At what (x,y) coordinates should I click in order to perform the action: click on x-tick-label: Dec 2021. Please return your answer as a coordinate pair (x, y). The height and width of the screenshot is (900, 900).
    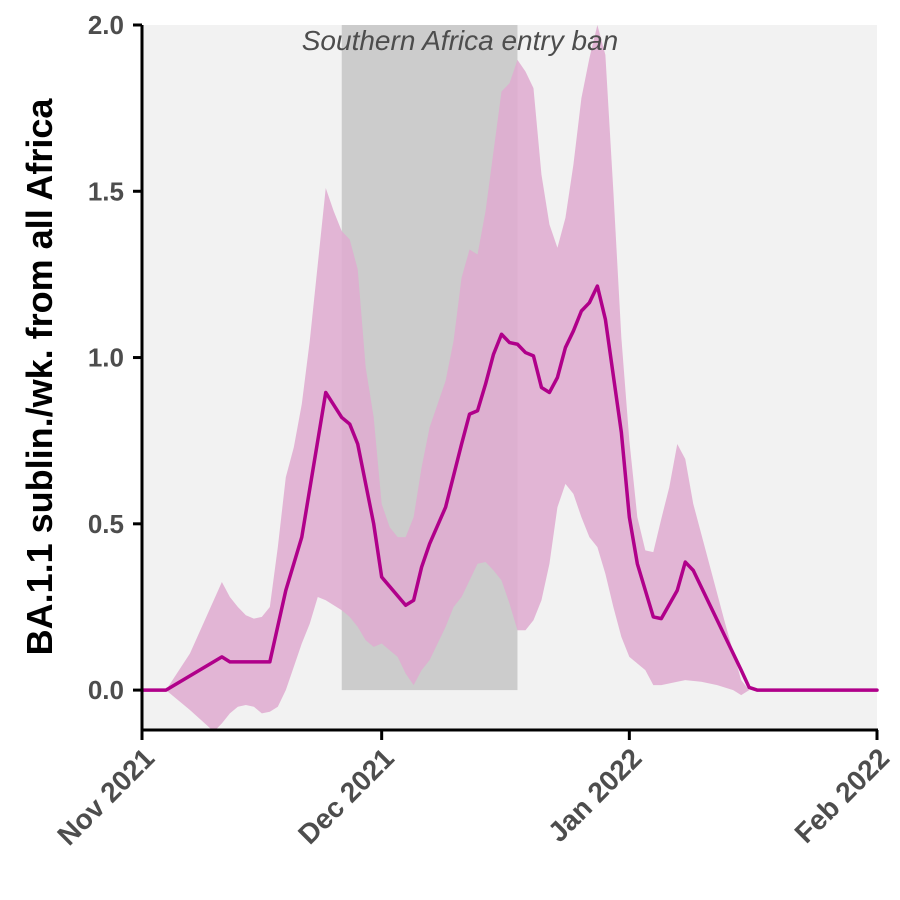
    Looking at the image, I should click on (346, 796).